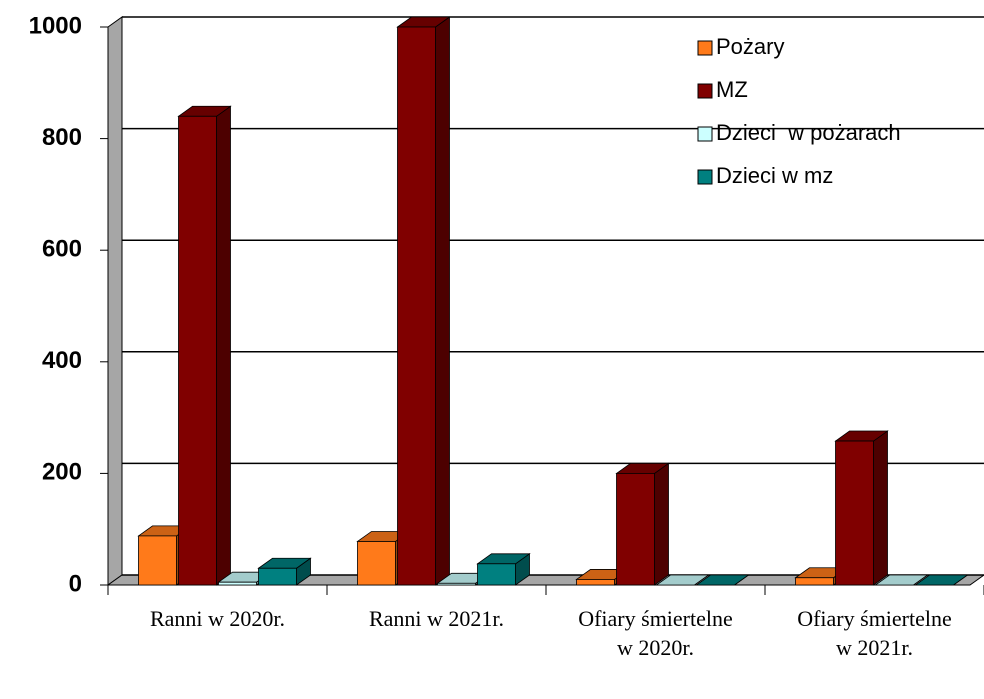  Describe the element at coordinates (217, 618) in the screenshot. I see `x-tick-label: Ranni w 2020r.` at that location.